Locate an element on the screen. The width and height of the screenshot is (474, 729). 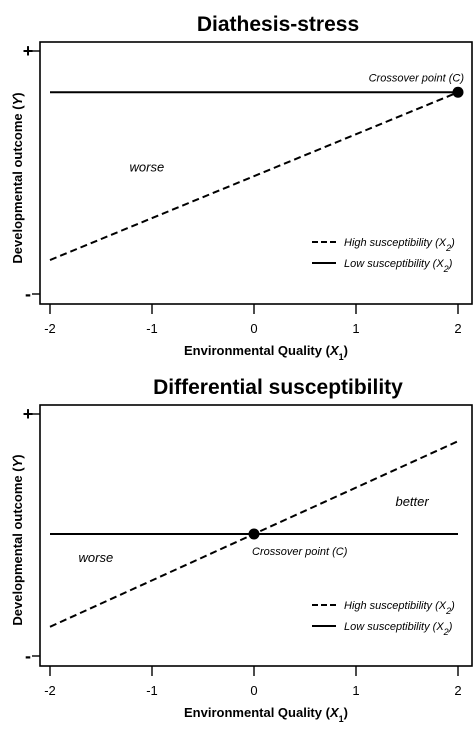
panel2-x-tick-label: 0 is located at coordinates (253, 690).